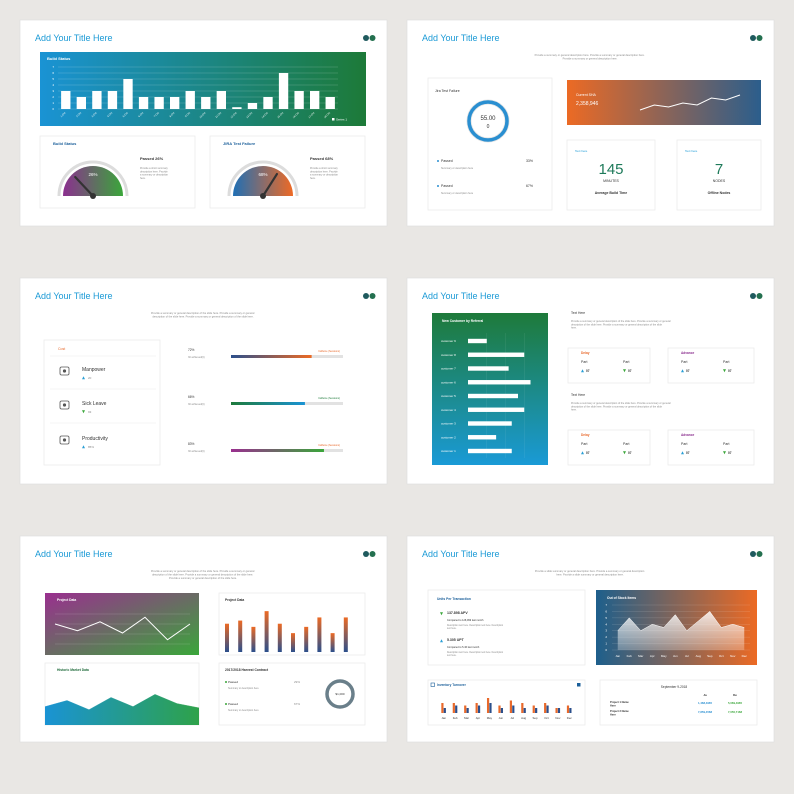 This screenshot has width=794, height=794. Describe the element at coordinates (92, 174) in the screenshot. I see `gauge-value: 26%` at that location.